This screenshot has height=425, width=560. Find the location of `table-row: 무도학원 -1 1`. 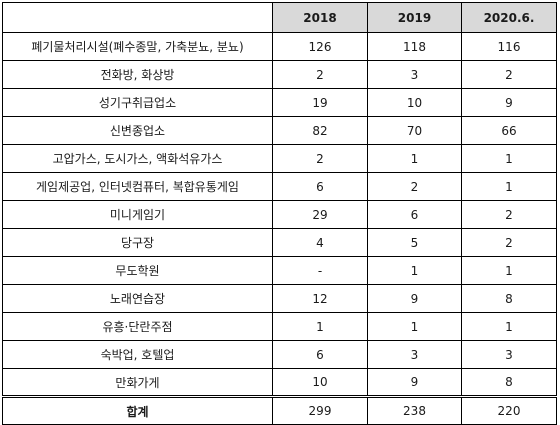

table-row: 무도학원 -1 1 is located at coordinates (279, 270).